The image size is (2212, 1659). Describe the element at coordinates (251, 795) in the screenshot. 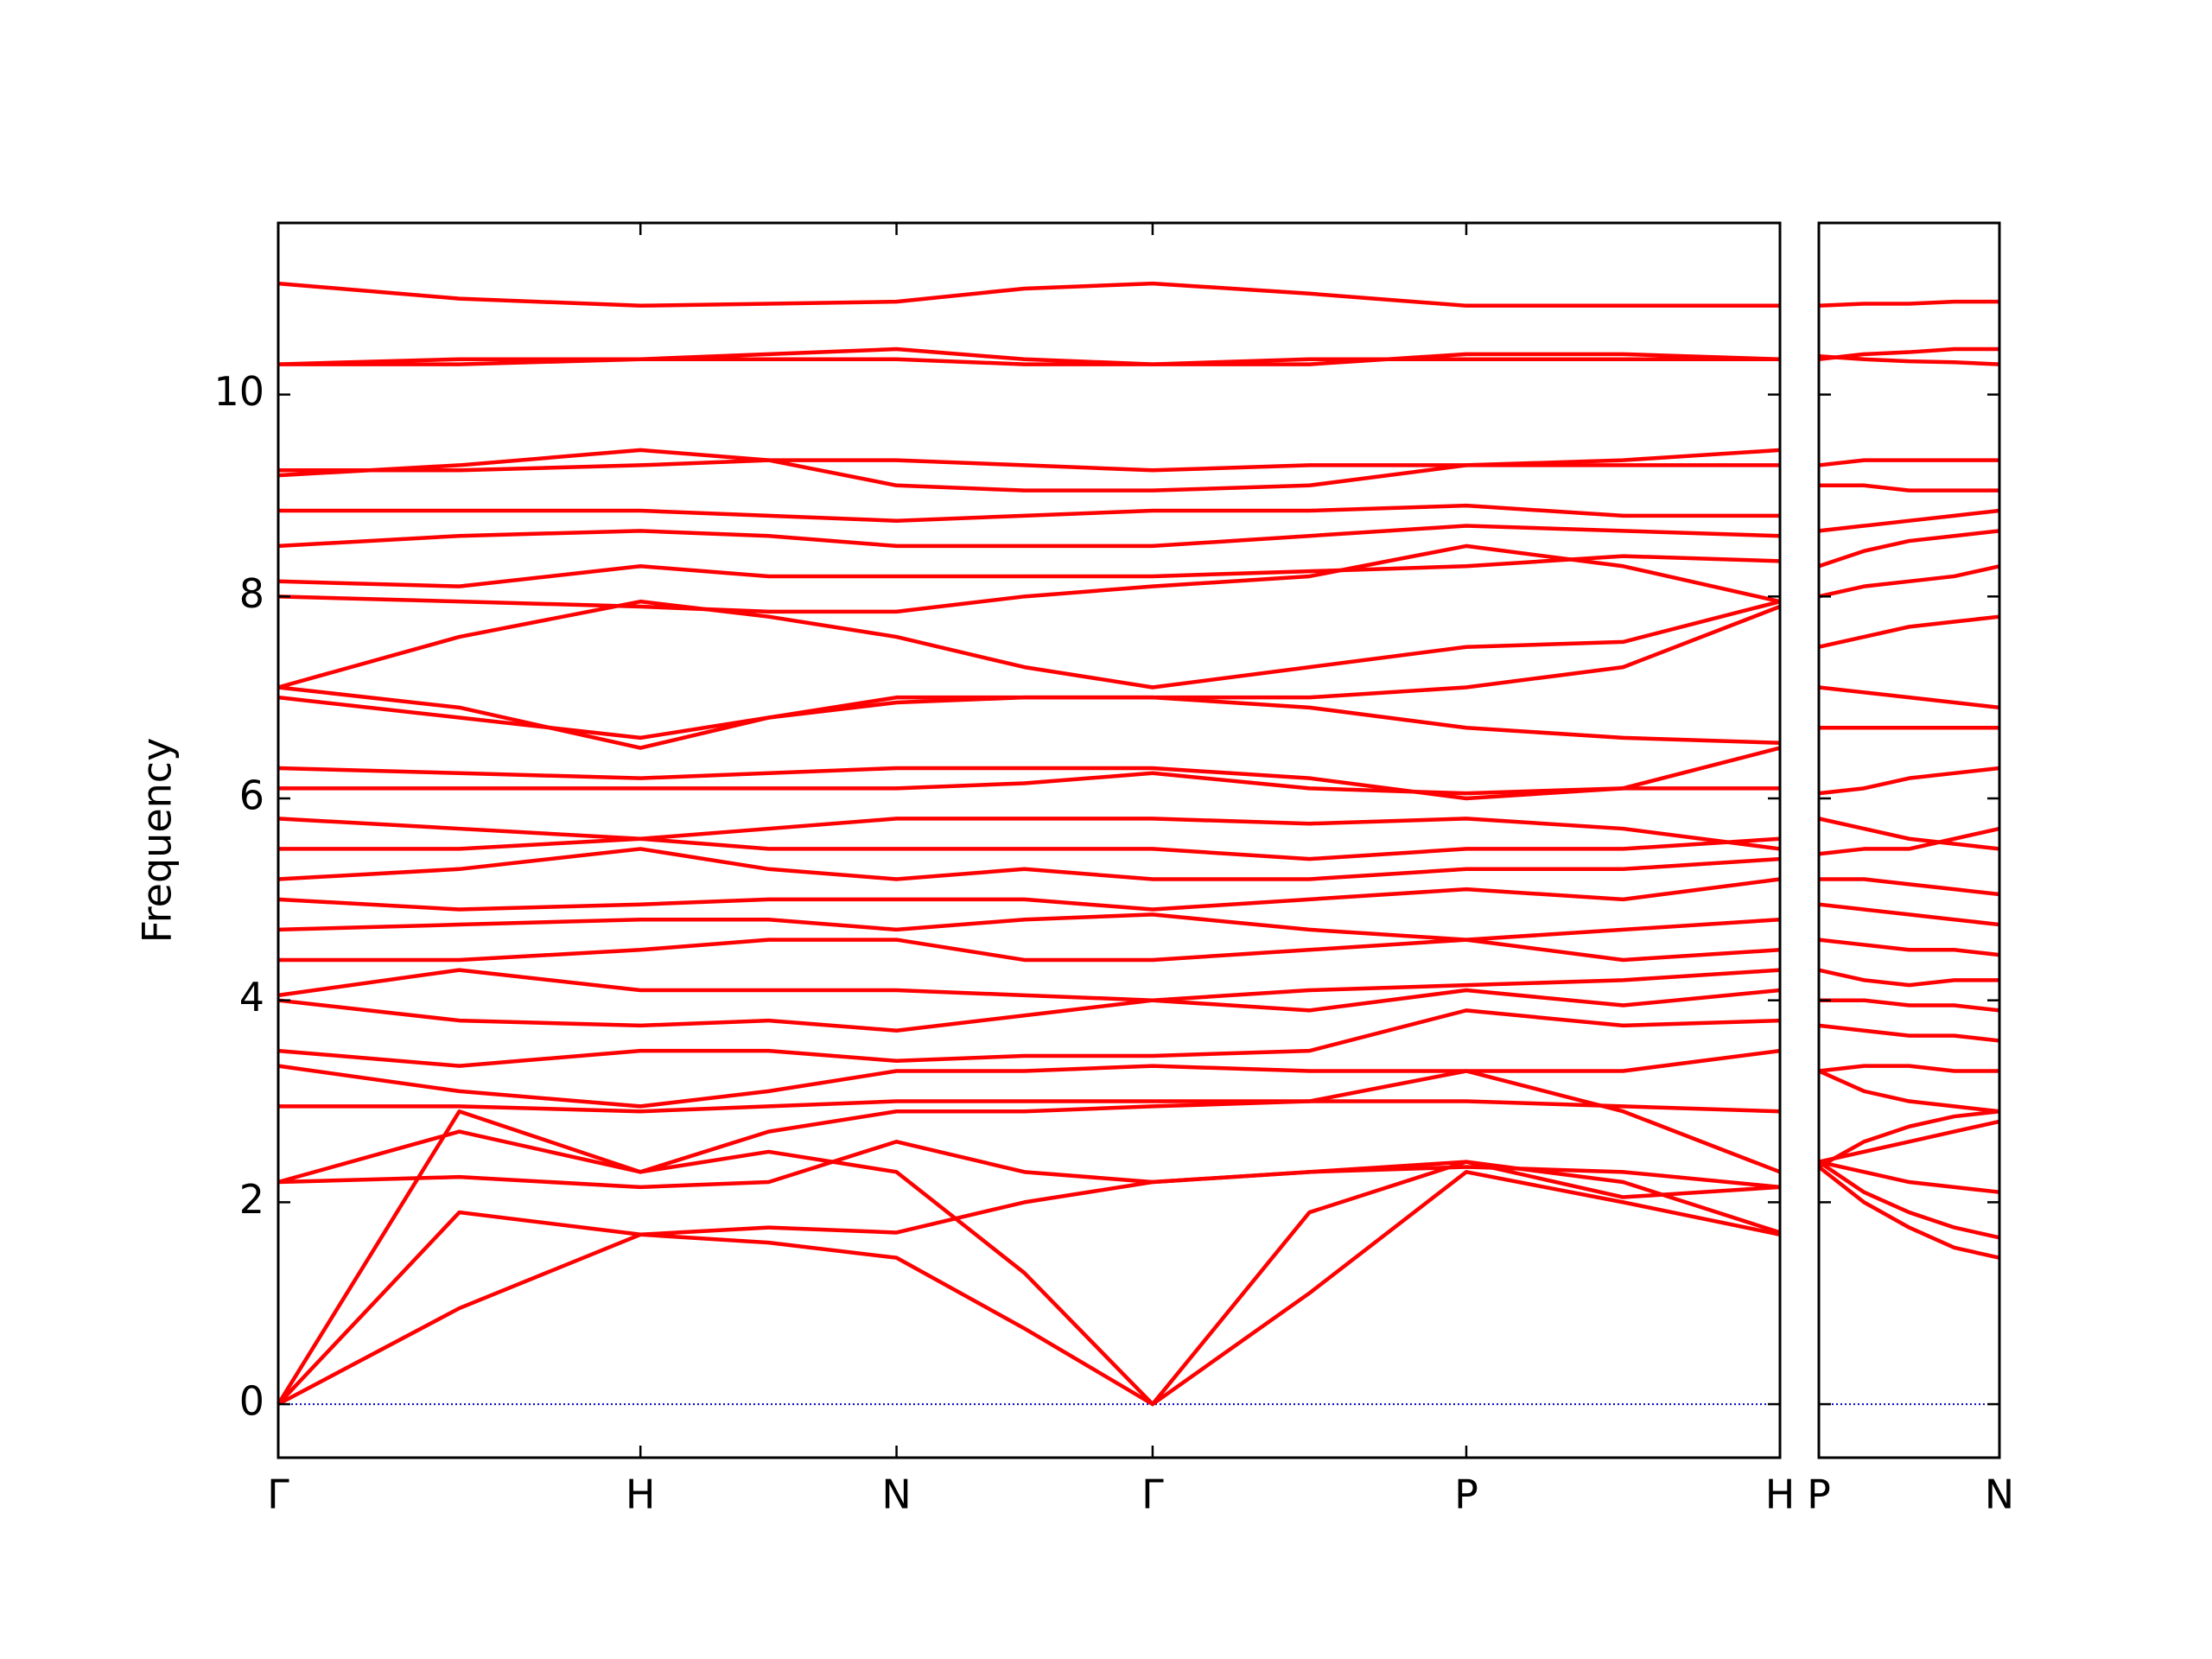

I see `y-tick-label: 6` at that location.